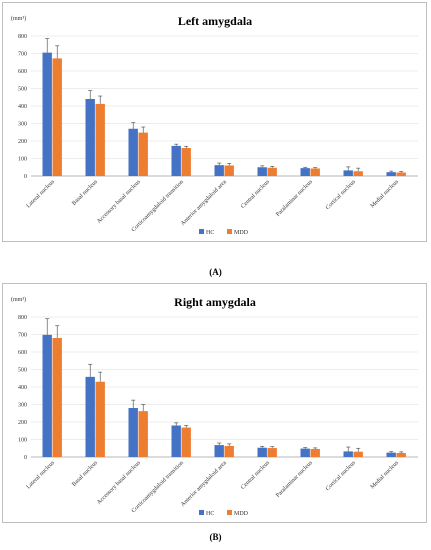 The width and height of the screenshot is (431, 550). I want to click on panel-label-a: (A), so click(215, 272).